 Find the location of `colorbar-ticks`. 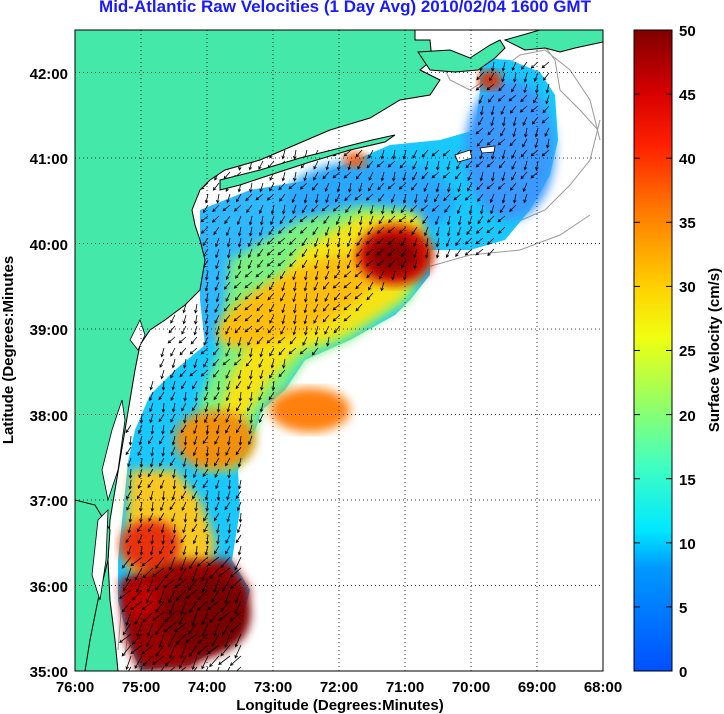

colorbar-ticks is located at coordinates (653, 350).